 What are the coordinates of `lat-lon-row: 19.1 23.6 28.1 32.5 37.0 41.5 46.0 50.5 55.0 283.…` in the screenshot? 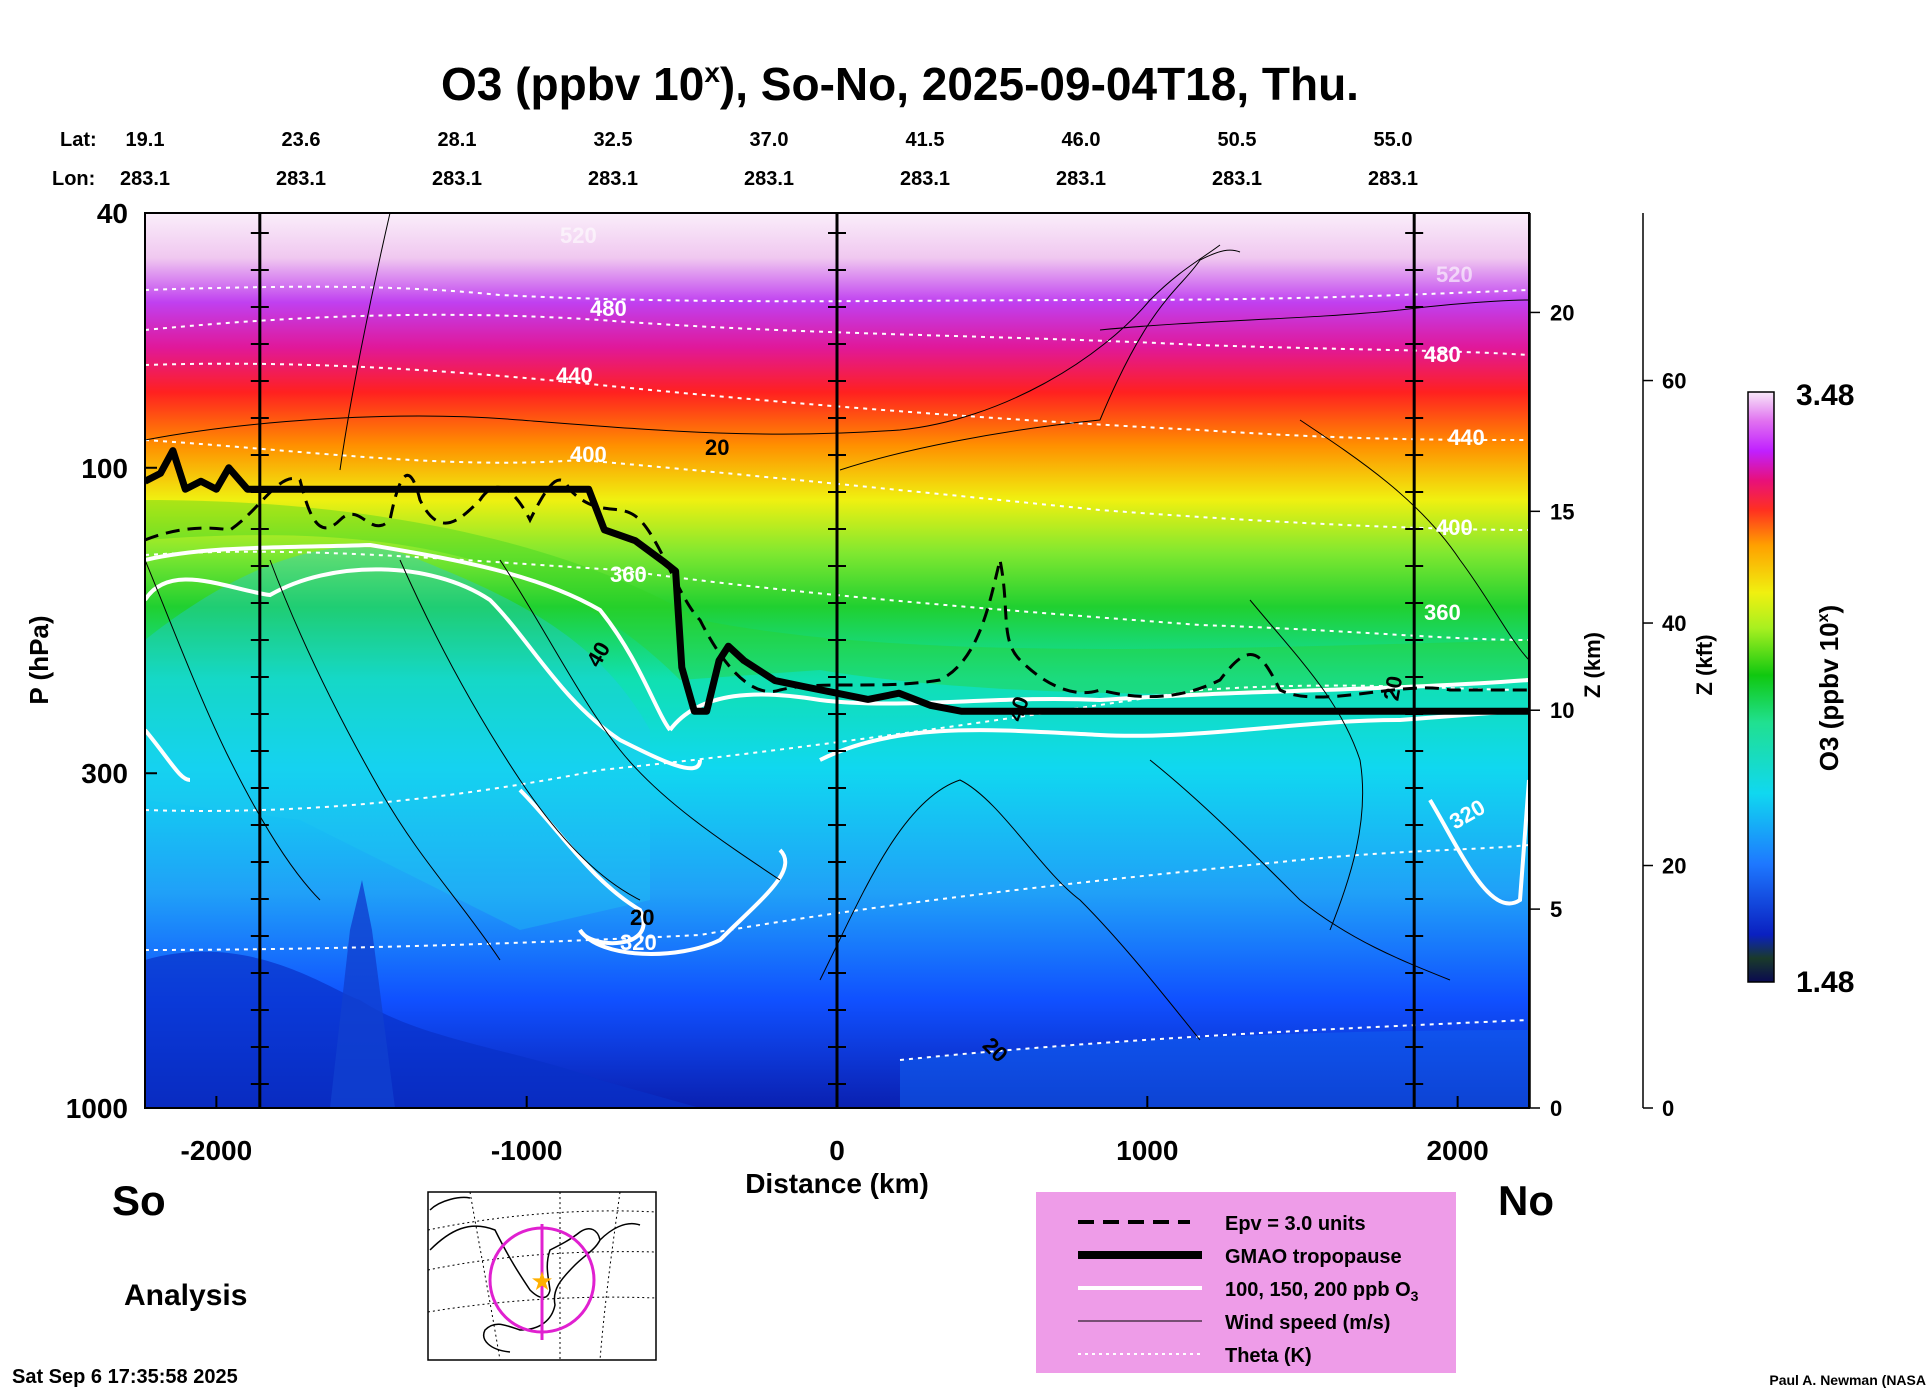 It's located at (769, 159).